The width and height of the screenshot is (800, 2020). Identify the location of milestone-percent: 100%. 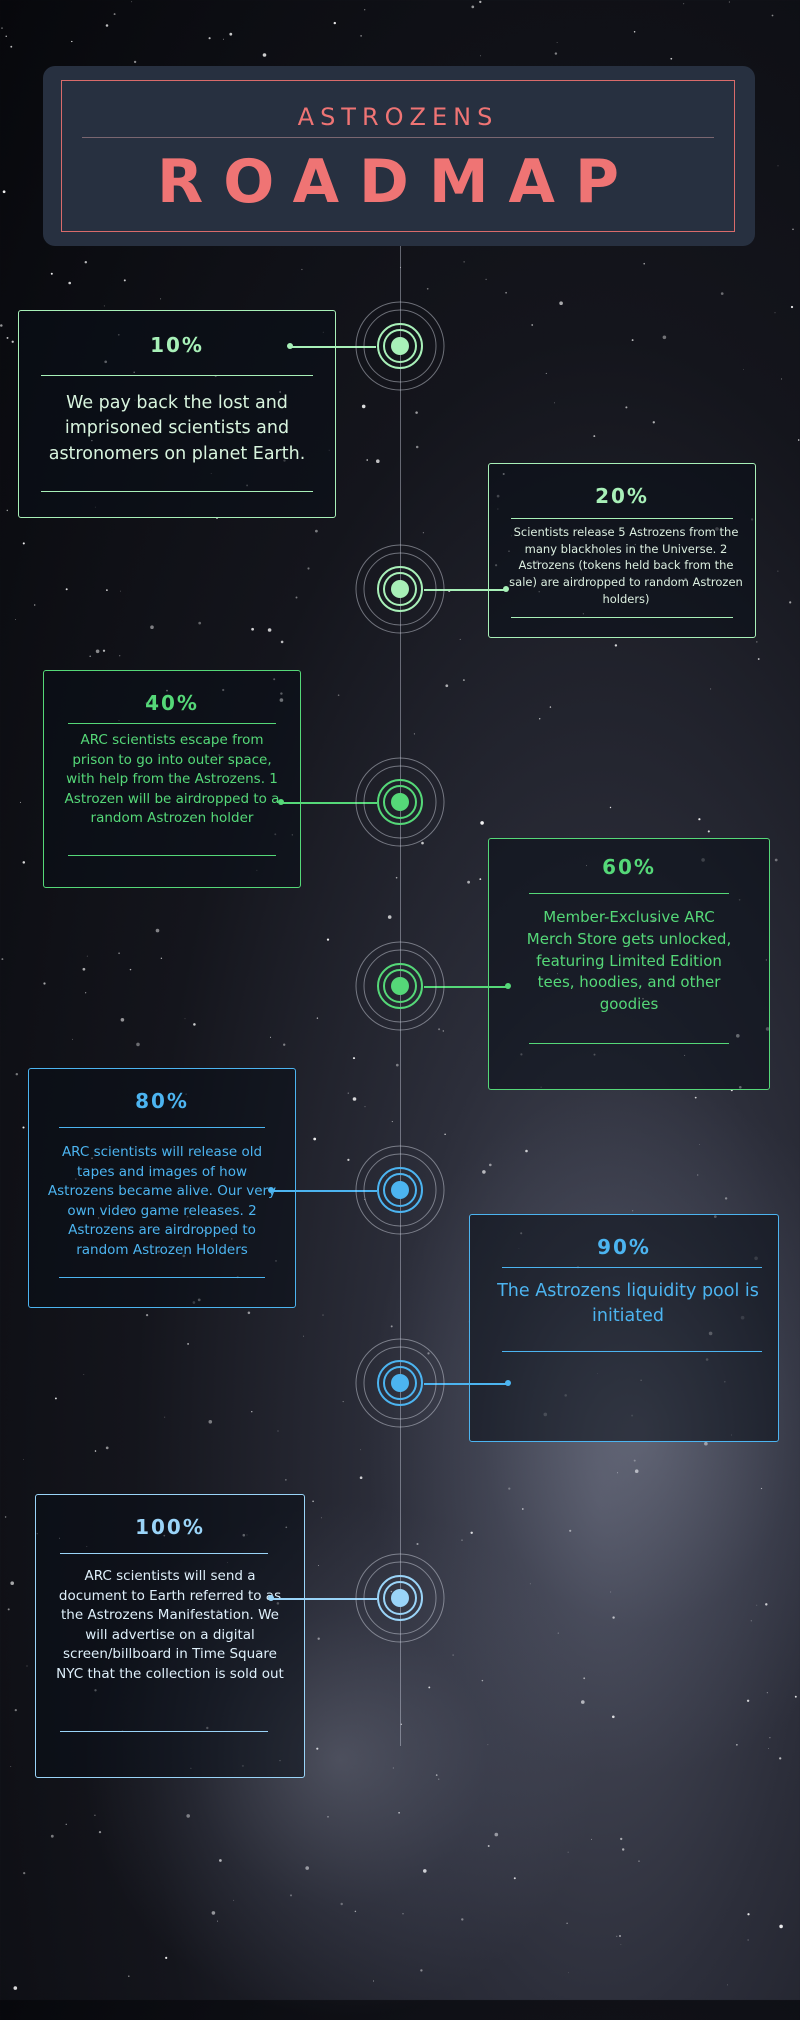
(170, 1527).